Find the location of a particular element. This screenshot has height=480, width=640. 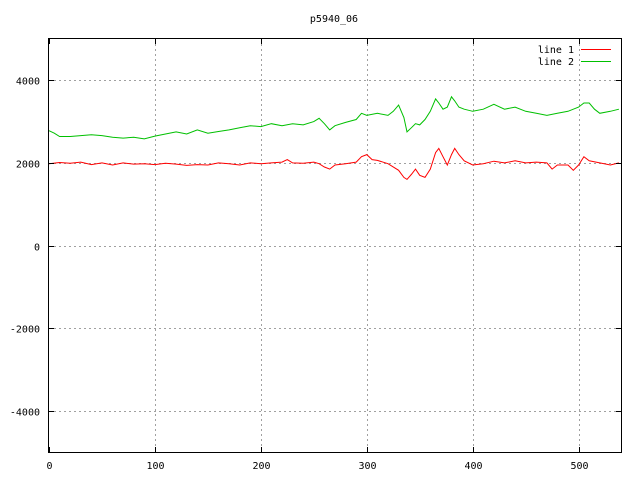

x-tick-label: 100 is located at coordinates (155, 466).